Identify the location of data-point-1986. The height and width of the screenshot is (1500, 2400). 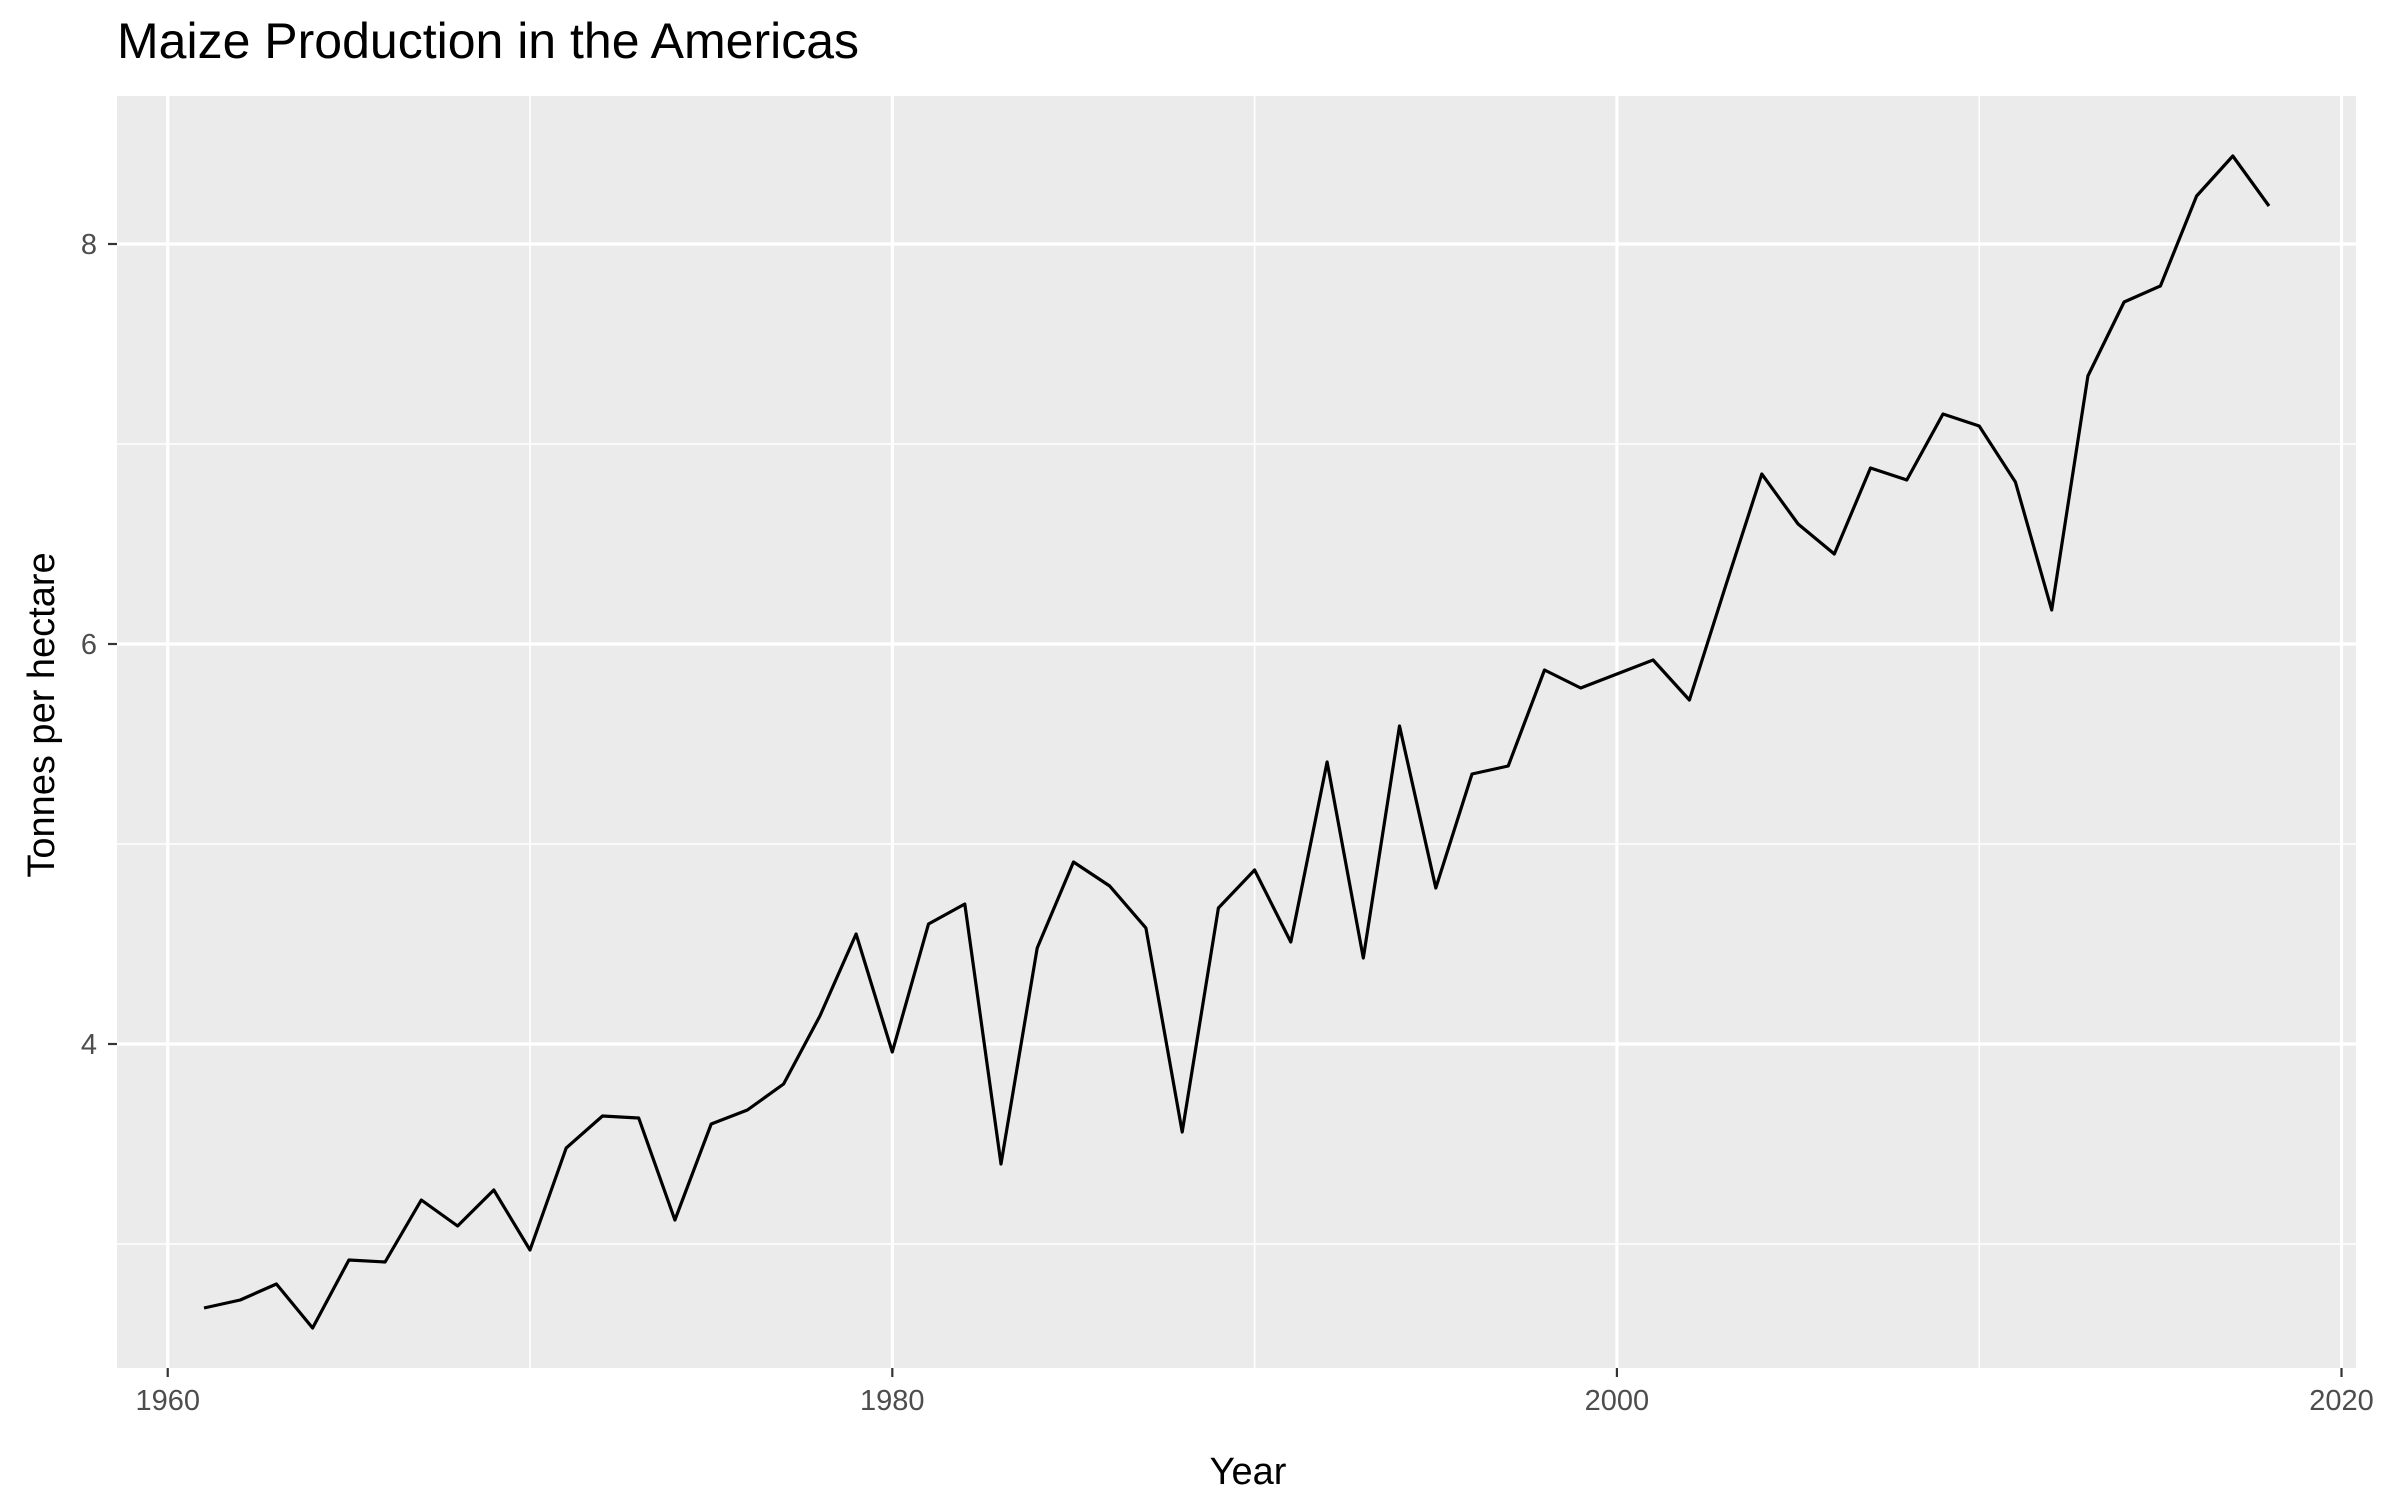
(1110, 886).